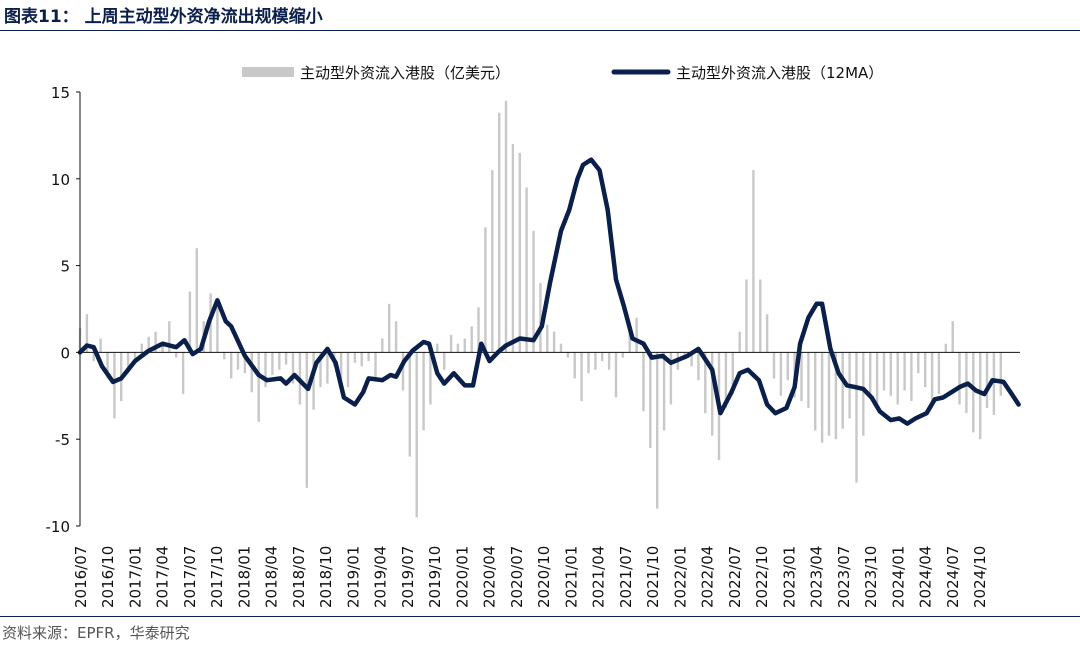 Image resolution: width=1080 pixels, height=645 pixels. Describe the element at coordinates (63, 310) in the screenshot. I see `y-tick-labels: 15 10 5 0 -5 -10` at that location.